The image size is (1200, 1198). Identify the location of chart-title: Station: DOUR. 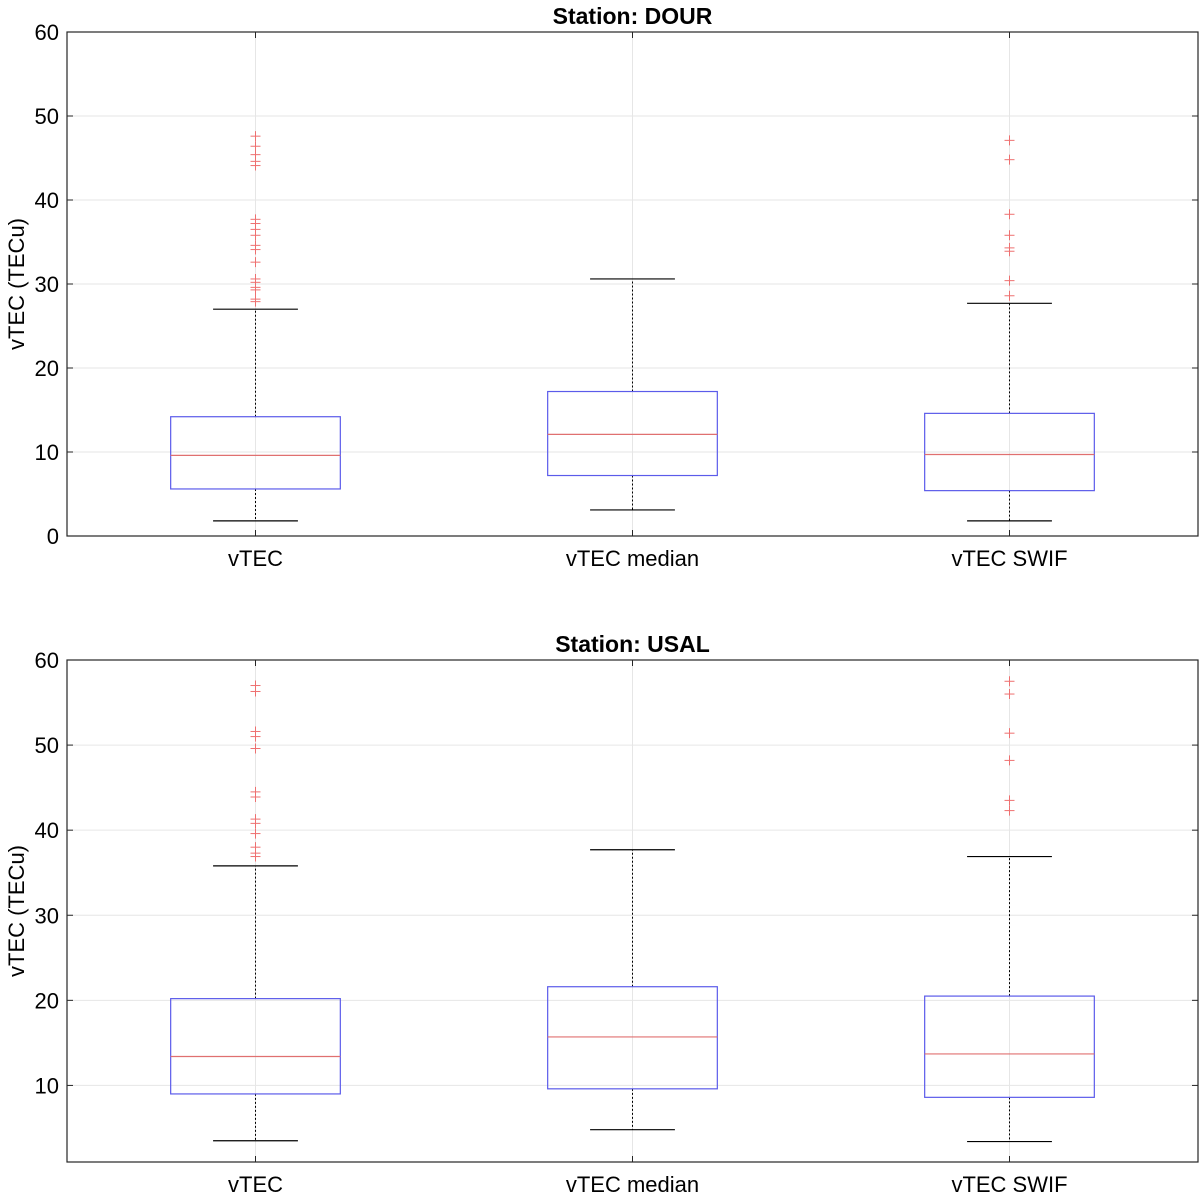
(633, 16).